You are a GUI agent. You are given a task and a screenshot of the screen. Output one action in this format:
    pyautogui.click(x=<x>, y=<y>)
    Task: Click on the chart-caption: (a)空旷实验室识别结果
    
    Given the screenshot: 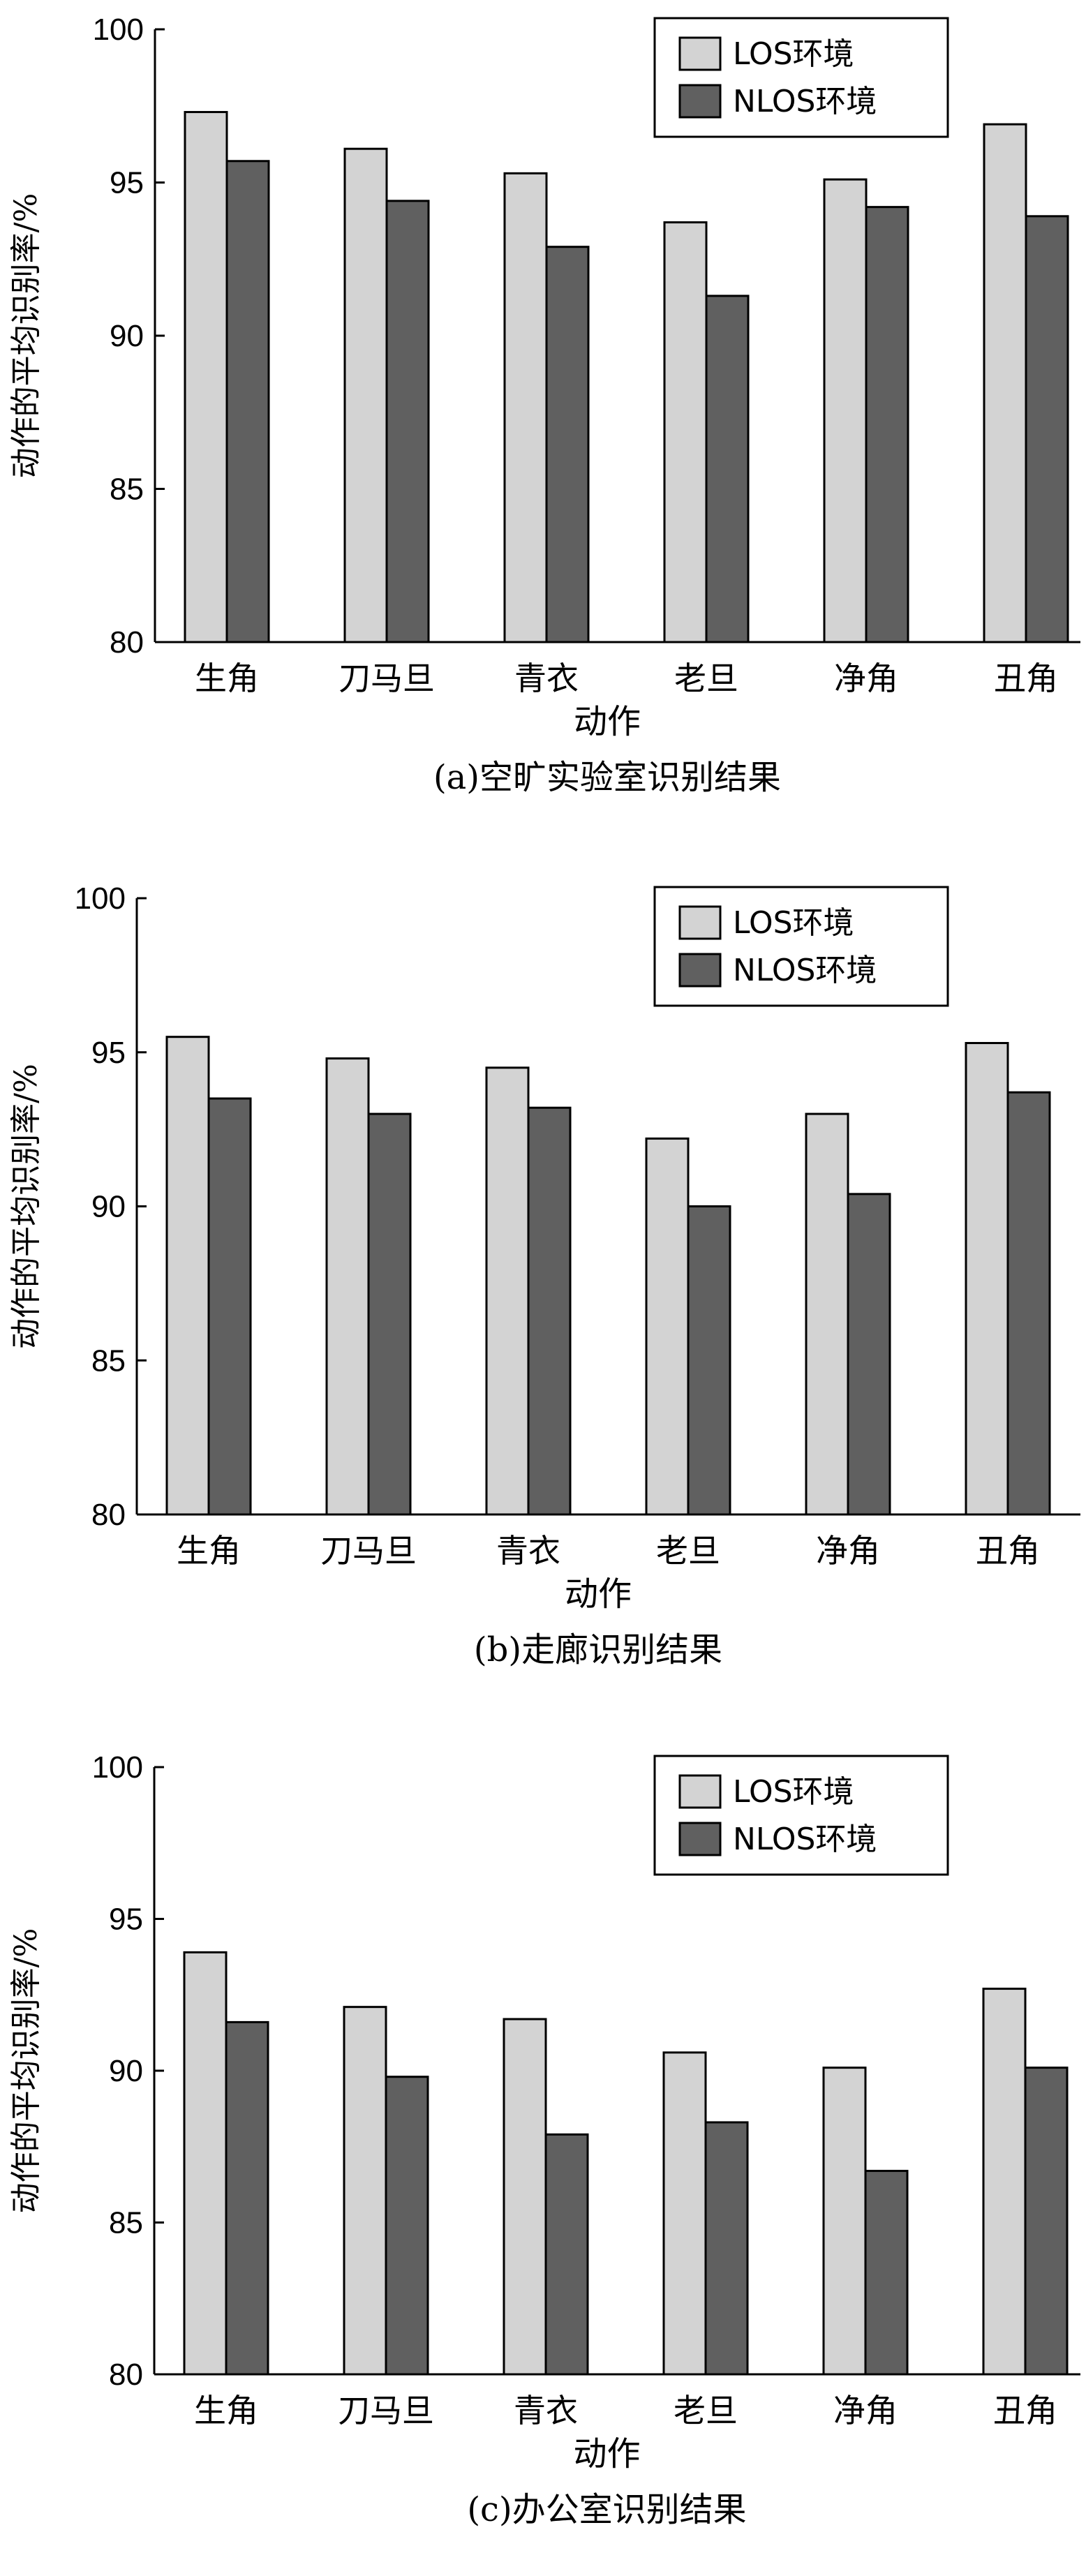 What is the action you would take?
    pyautogui.click(x=607, y=778)
    